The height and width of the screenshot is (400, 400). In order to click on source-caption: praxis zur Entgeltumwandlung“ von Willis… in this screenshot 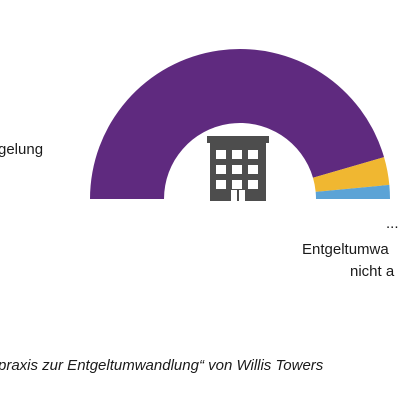, I will do `click(162, 365)`.